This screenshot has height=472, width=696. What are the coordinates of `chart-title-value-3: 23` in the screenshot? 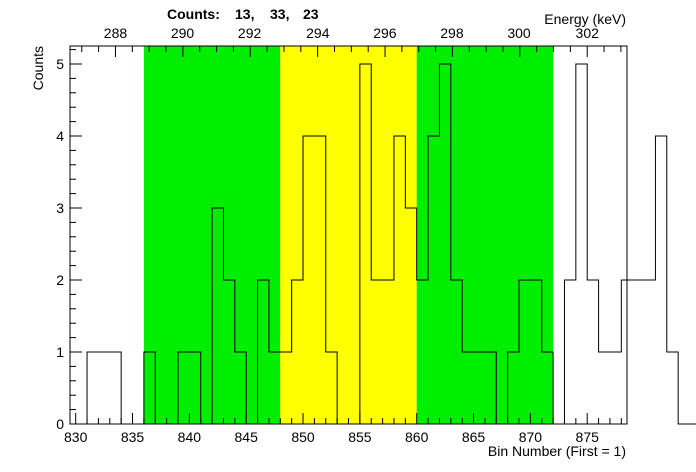 It's located at (311, 14).